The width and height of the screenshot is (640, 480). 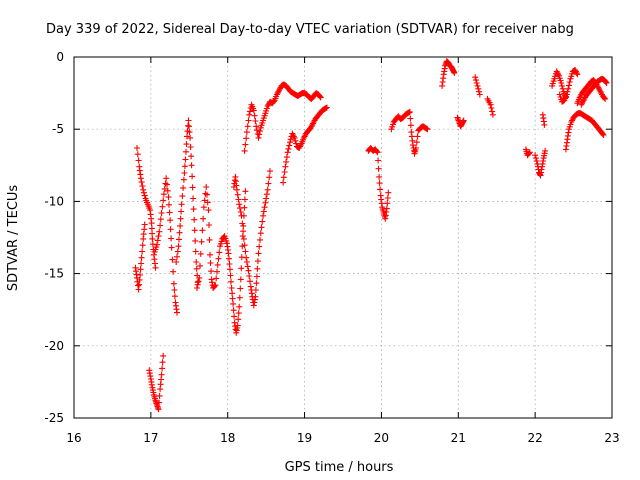 I want to click on x-tick-label: 18, so click(x=227, y=438).